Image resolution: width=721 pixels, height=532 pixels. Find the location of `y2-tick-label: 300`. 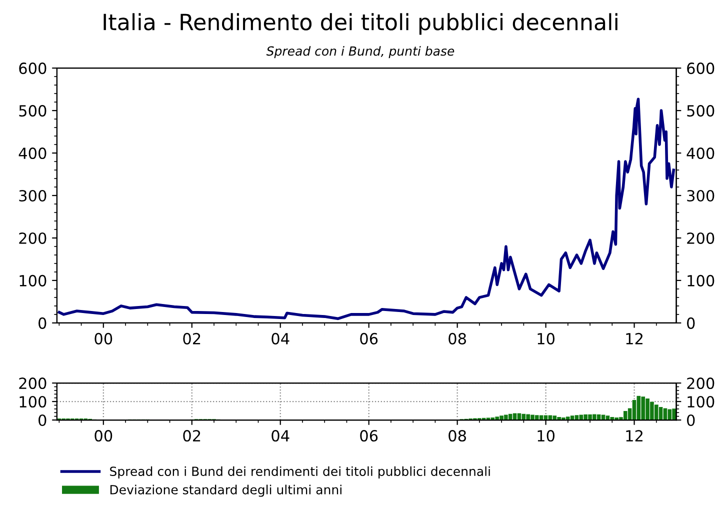

y2-tick-label: 300 is located at coordinates (700, 196).